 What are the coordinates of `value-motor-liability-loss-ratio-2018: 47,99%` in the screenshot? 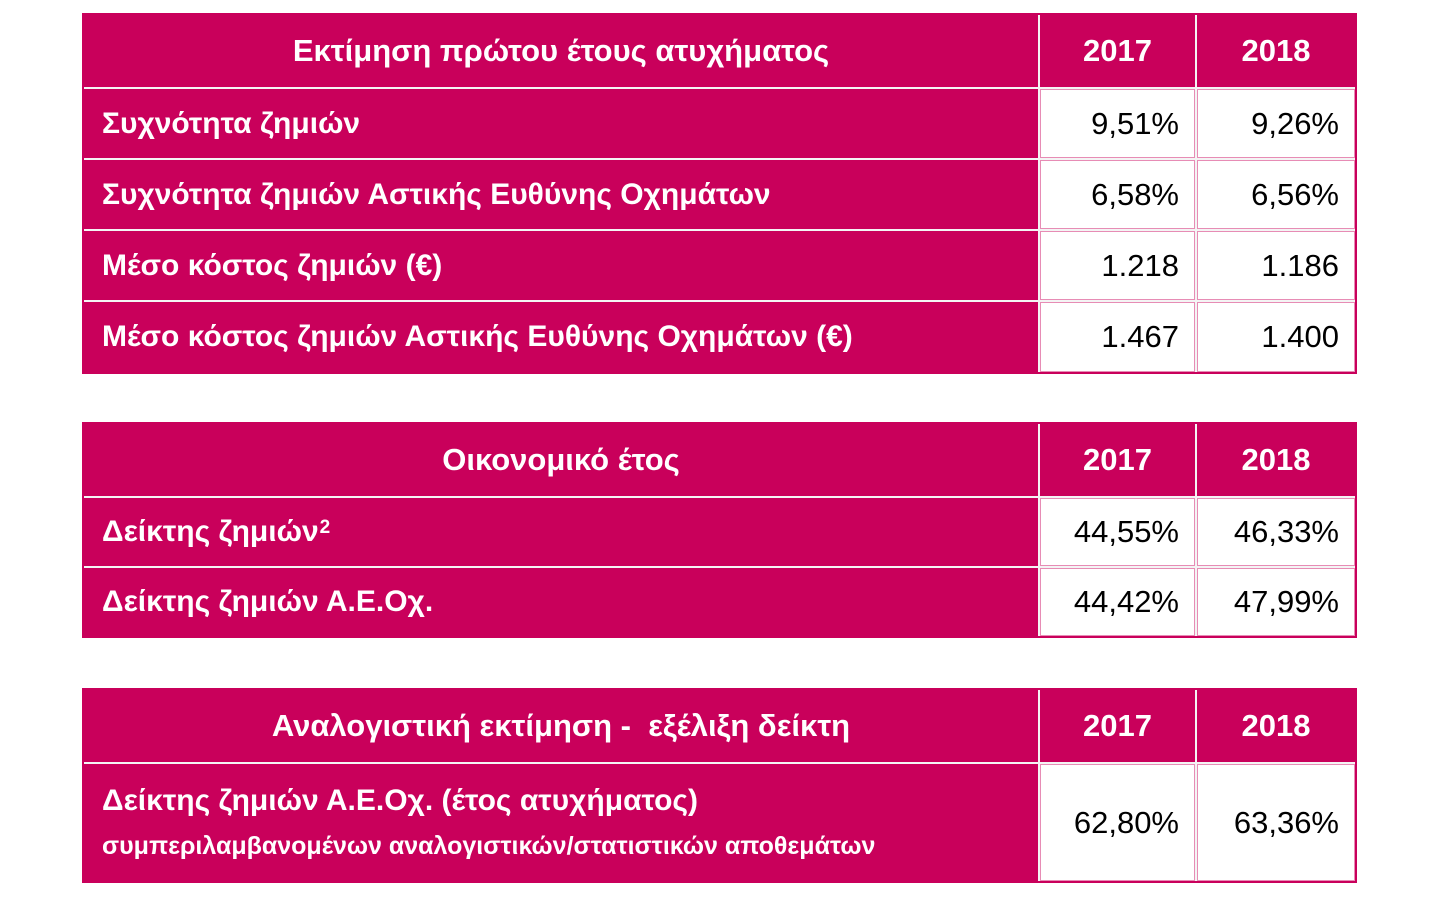 It's located at (1276, 602).